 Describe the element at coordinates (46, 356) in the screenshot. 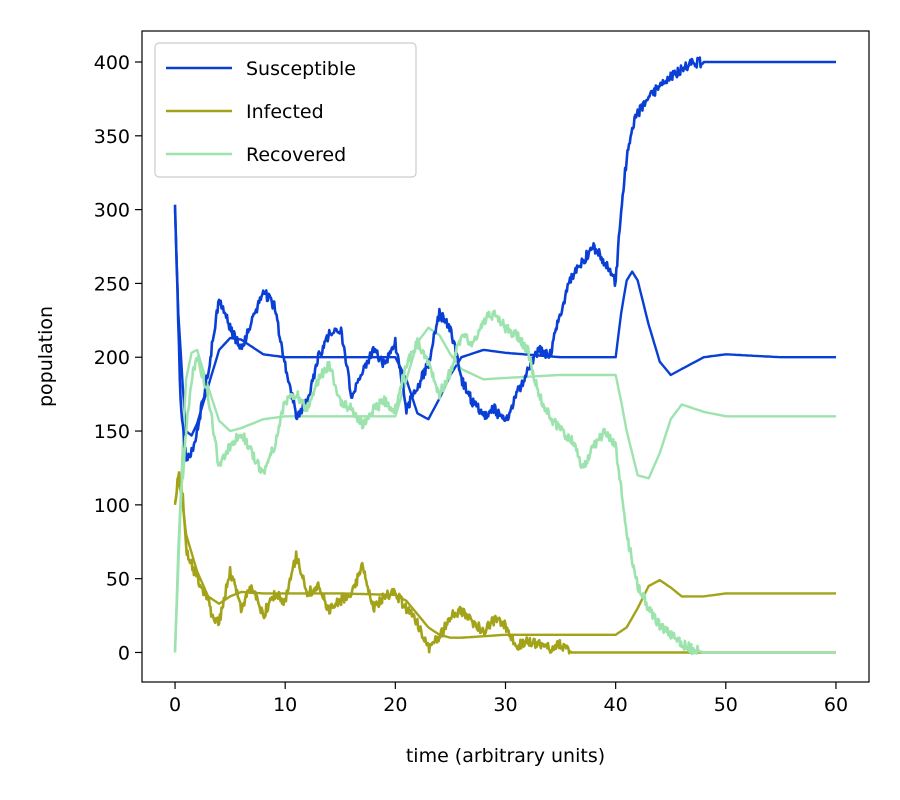

I see `y-axis-label: population` at that location.